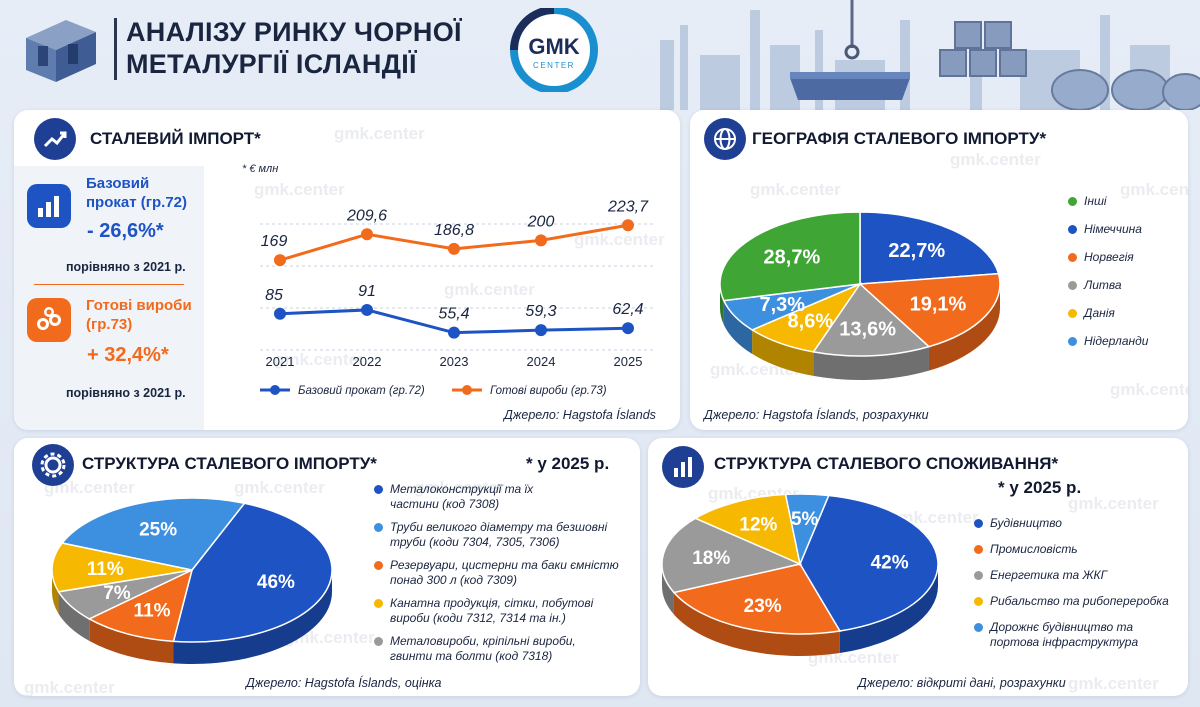  I want to click on gmk-center-logo: GMK CENTER, so click(554, 50).